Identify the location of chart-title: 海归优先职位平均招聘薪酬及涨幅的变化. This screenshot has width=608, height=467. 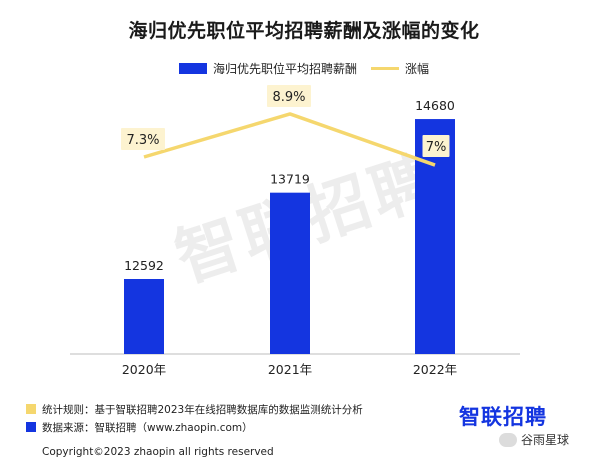
(304, 31).